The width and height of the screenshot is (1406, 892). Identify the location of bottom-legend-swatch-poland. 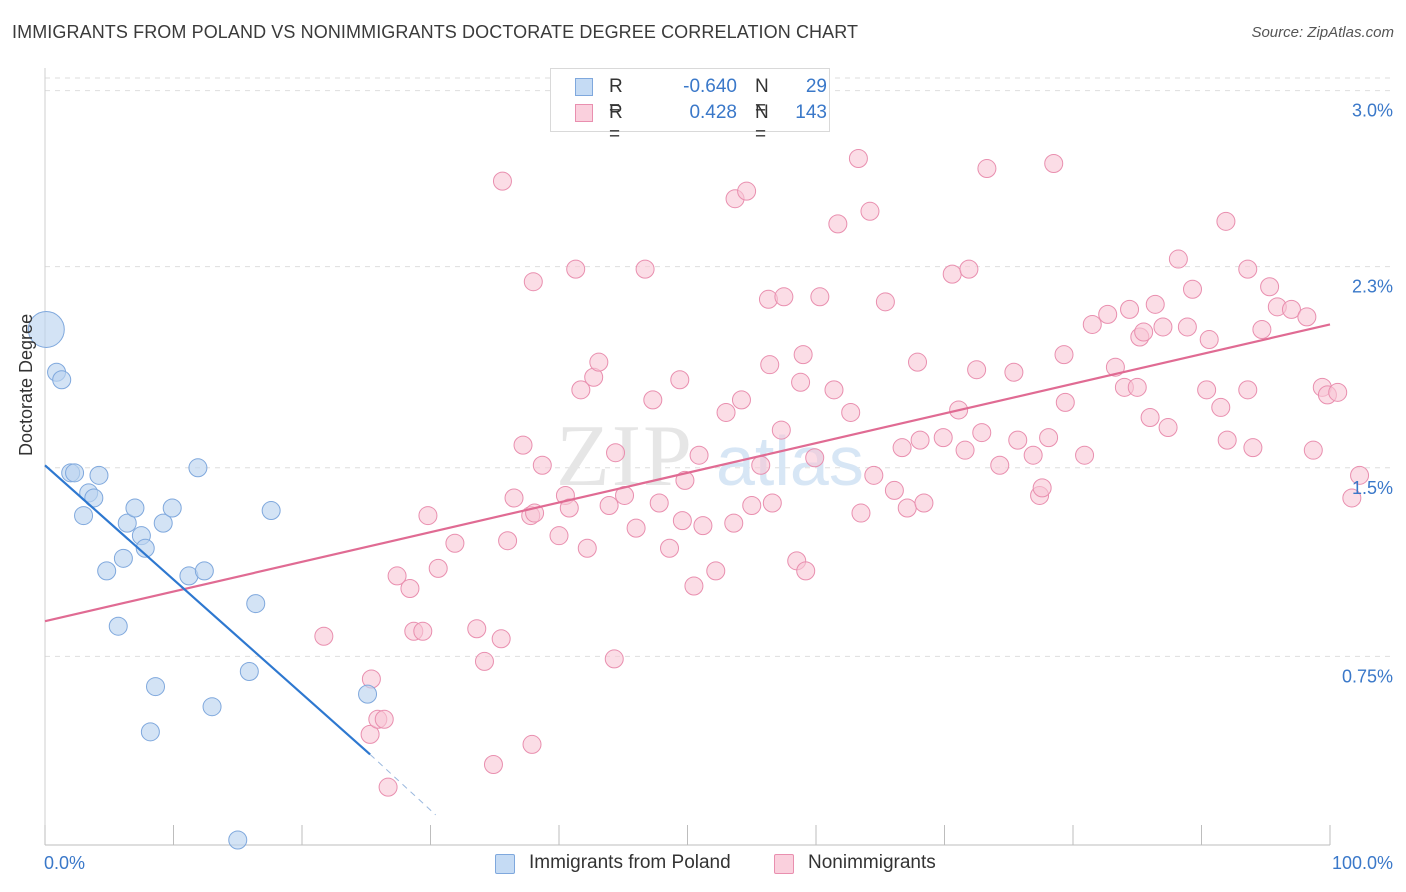
(505, 864).